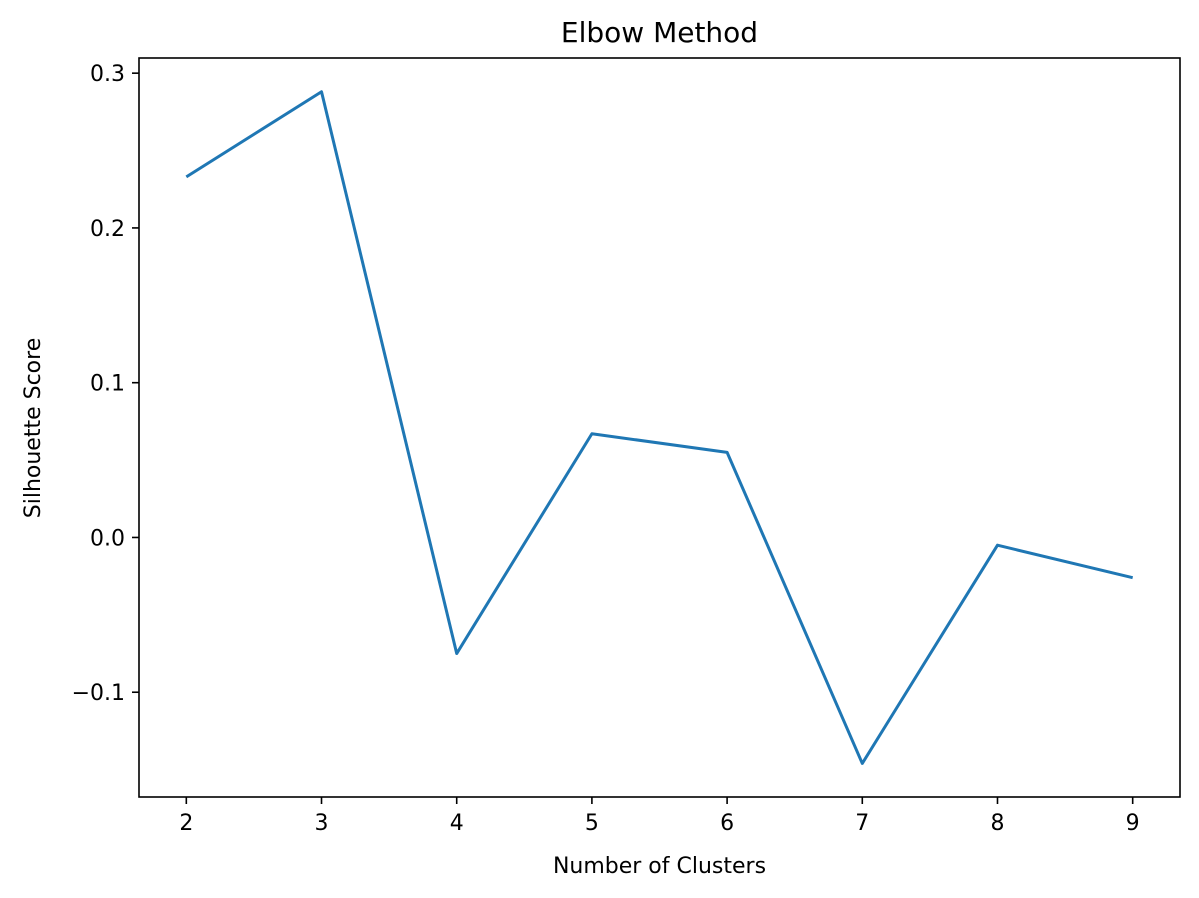 The width and height of the screenshot is (1199, 898). Describe the element at coordinates (727, 823) in the screenshot. I see `x-tick-label: 6` at that location.